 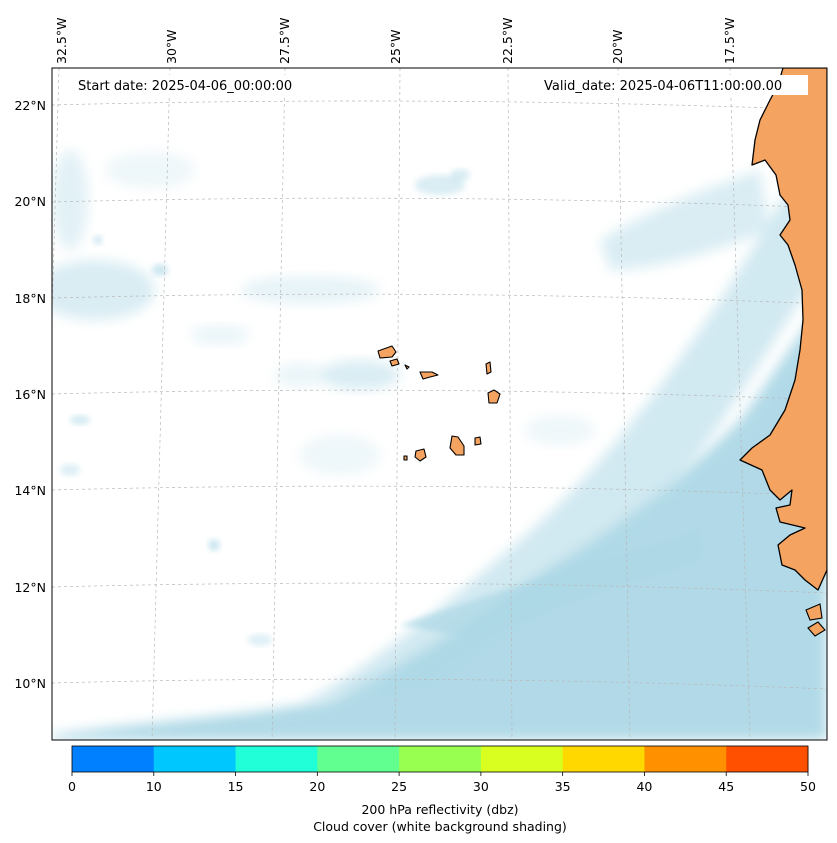 What do you see at coordinates (171, 46) in the screenshot?
I see `lon-label: 30°W` at bounding box center [171, 46].